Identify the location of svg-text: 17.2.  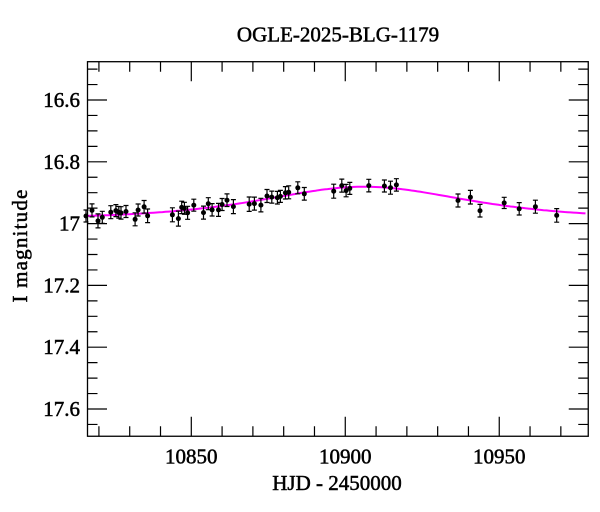
(61, 285).